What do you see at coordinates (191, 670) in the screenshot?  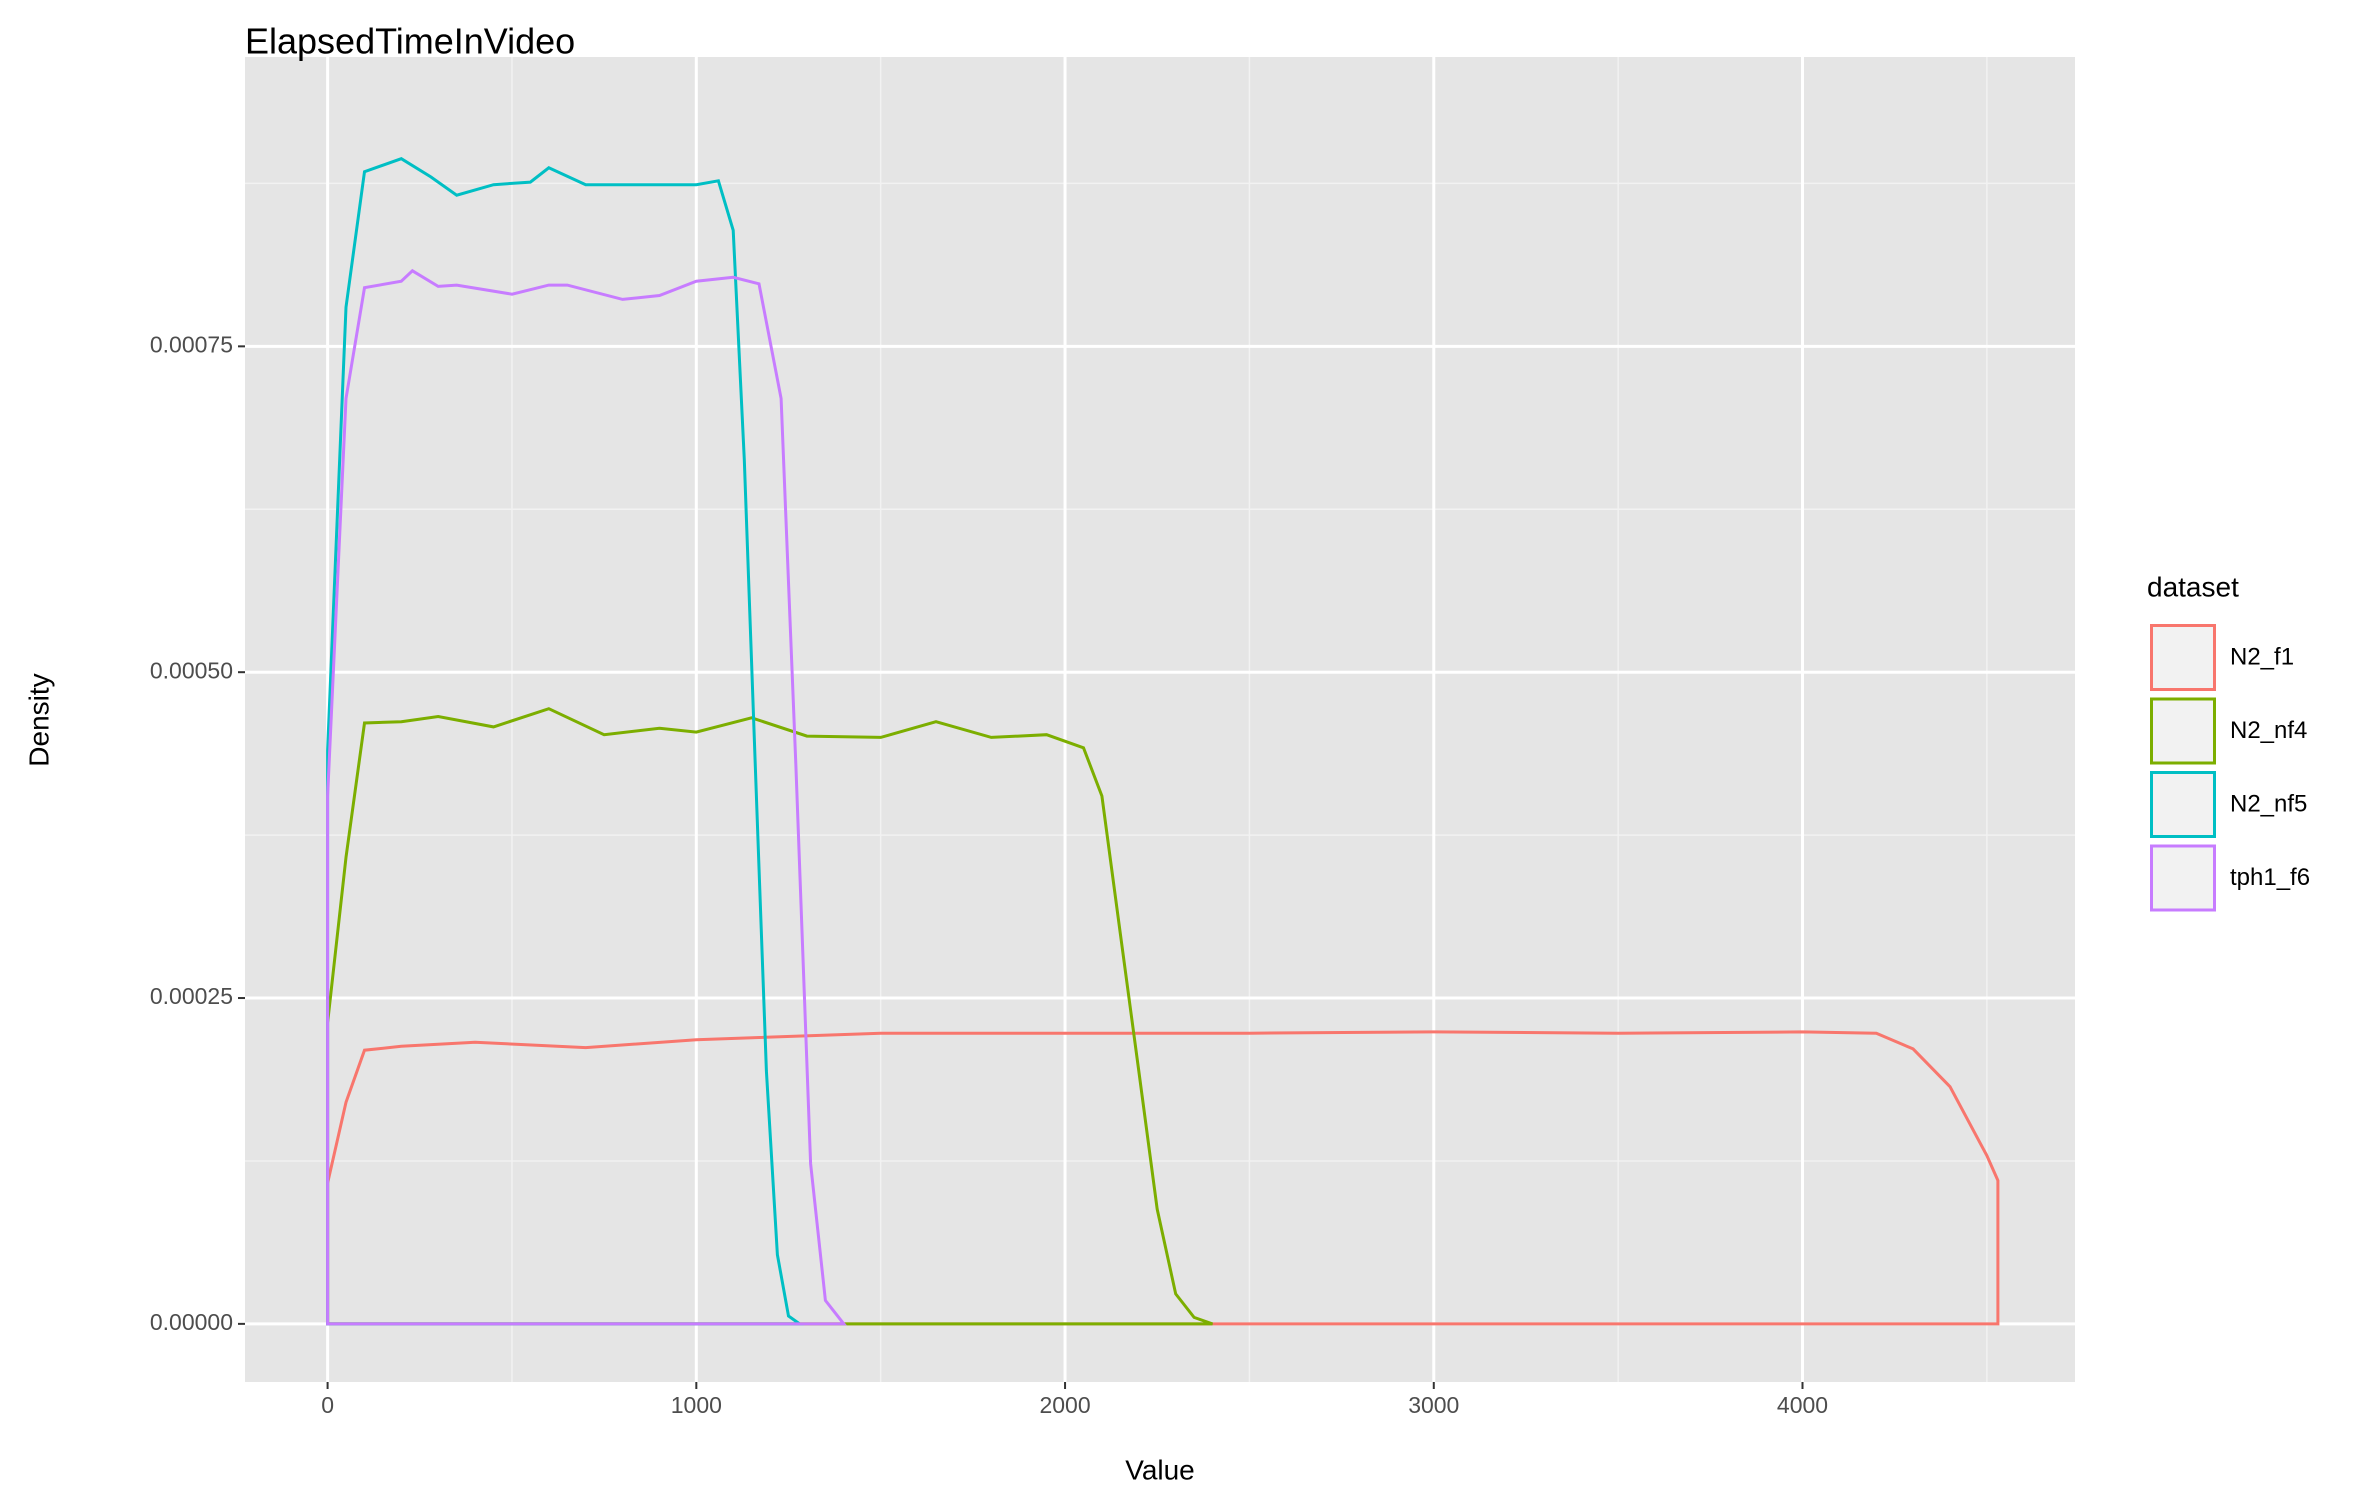 I see `y-tick-label: 0.00050` at bounding box center [191, 670].